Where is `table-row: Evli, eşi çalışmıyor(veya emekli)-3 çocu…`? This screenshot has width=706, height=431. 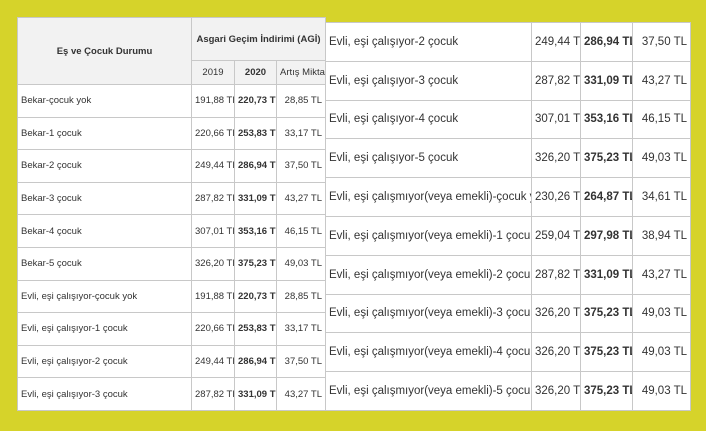 table-row: Evli, eşi çalışmıyor(veya emekli)-3 çocu… is located at coordinates (508, 313).